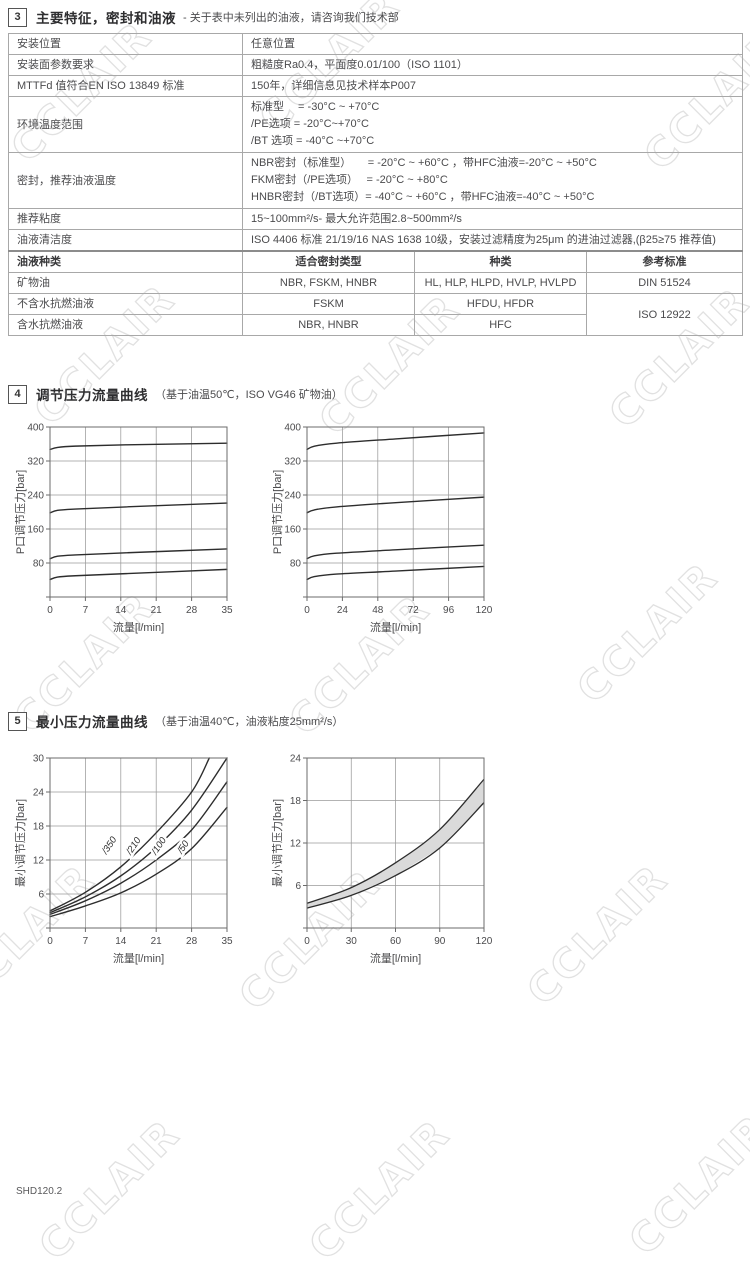  What do you see at coordinates (664, 314) in the screenshot?
I see `fluid-standard: ISO 12922` at bounding box center [664, 314].